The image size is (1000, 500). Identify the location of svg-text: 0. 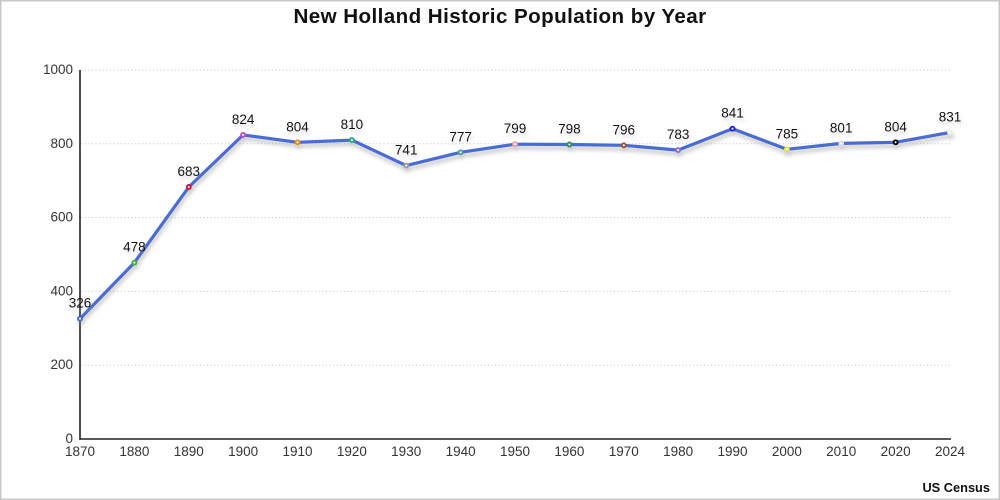
(69, 438).